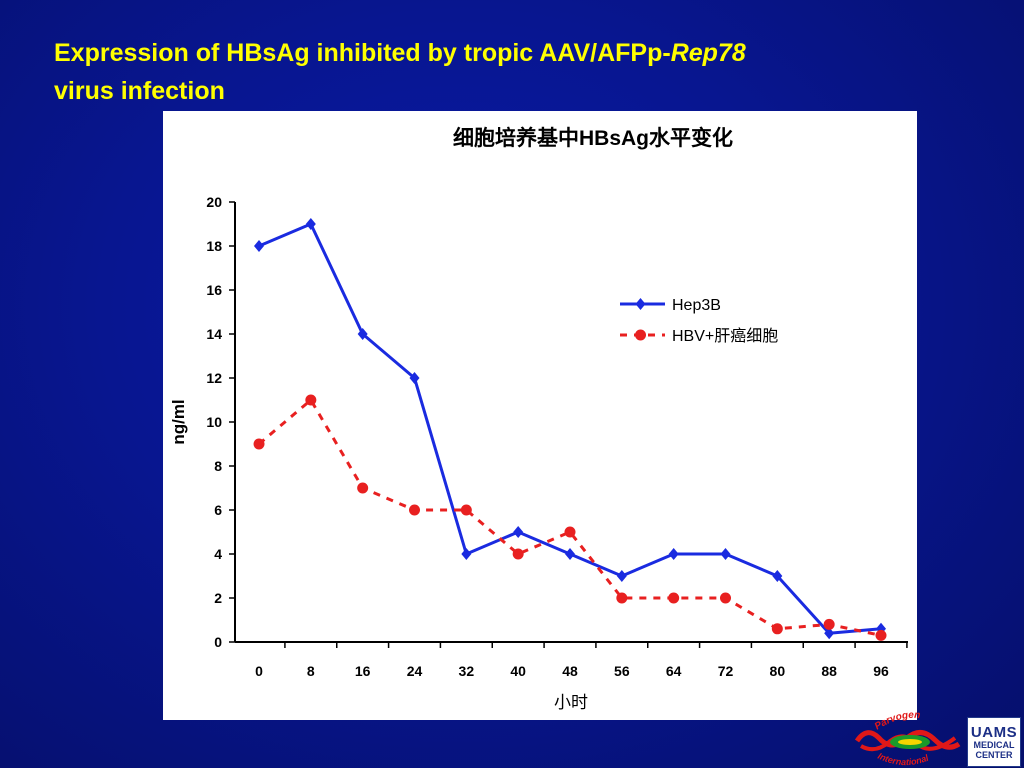  Describe the element at coordinates (726, 671) in the screenshot. I see `x-tick-label: 72` at that location.